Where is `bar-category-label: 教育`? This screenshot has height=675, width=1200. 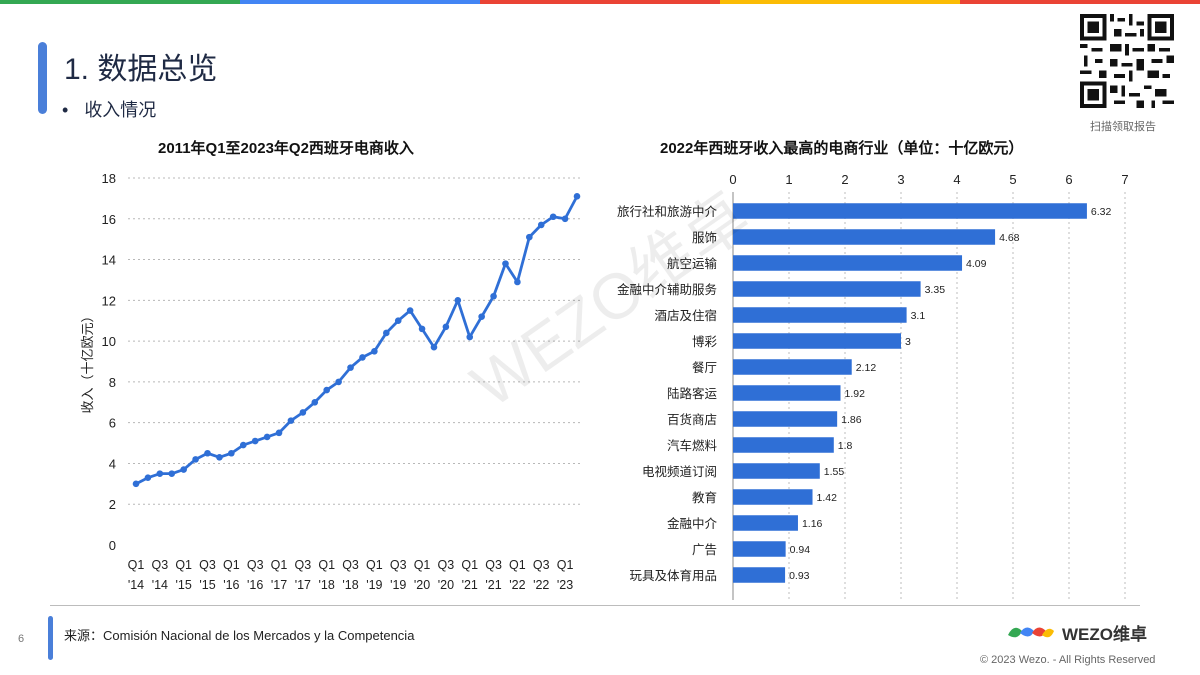 bar-category-label: 教育 is located at coordinates (704, 497).